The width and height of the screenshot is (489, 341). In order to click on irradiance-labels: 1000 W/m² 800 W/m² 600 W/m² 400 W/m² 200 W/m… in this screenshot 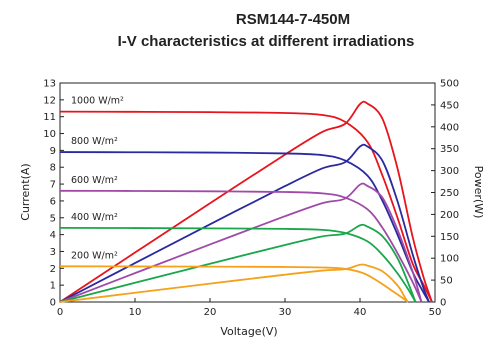, I will do `click(97, 179)`.